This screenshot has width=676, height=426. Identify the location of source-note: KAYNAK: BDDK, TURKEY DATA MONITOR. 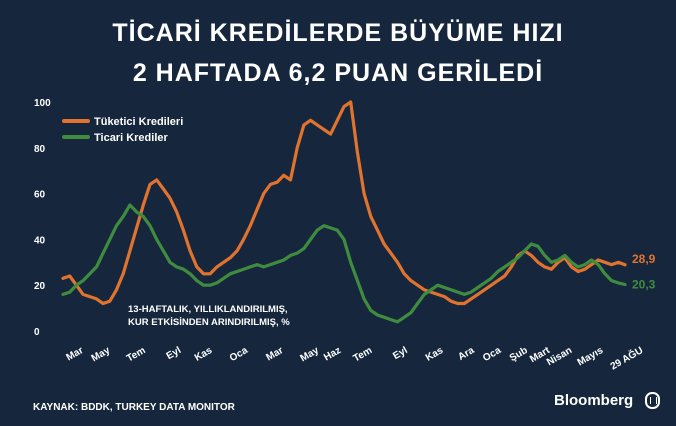
(134, 407).